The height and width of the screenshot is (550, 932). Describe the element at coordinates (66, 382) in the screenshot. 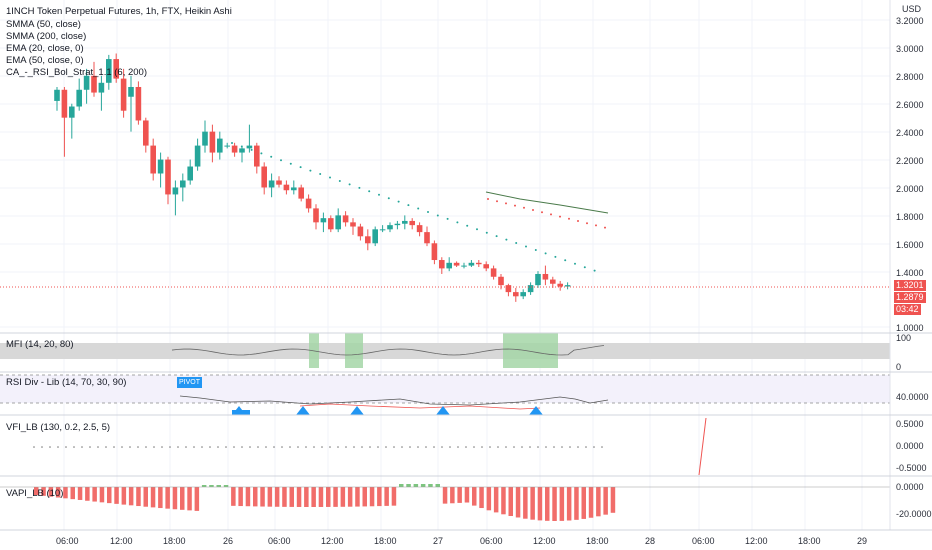

I see `rsi-legend: RSI Div - Lib (14, 70, 30, 90)` at that location.